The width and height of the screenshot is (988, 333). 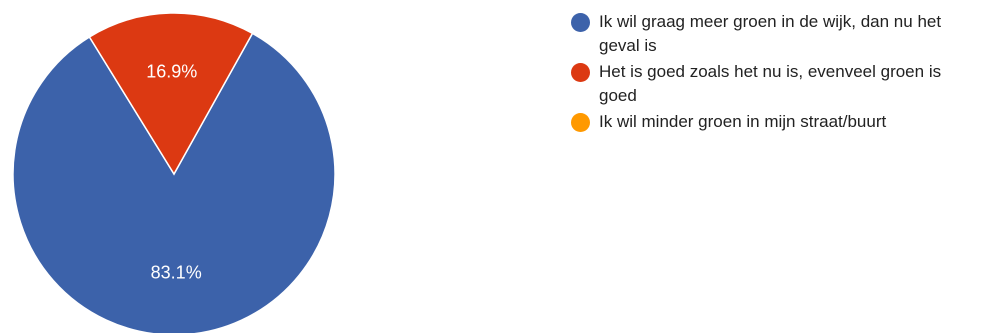 I want to click on legend-item: Ik wil minder groen in mijn straat/buurt, so click(x=777, y=122).